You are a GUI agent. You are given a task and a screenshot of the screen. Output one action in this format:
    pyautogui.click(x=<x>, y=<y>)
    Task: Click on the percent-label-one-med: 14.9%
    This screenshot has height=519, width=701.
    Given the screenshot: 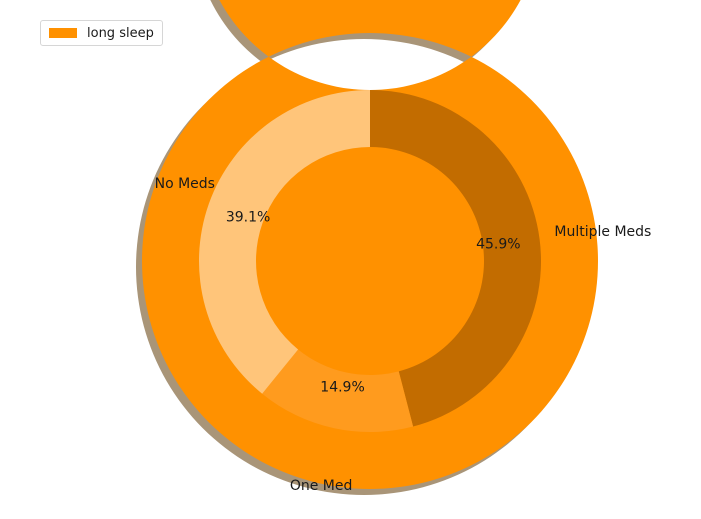 What is the action you would take?
    pyautogui.click(x=342, y=387)
    